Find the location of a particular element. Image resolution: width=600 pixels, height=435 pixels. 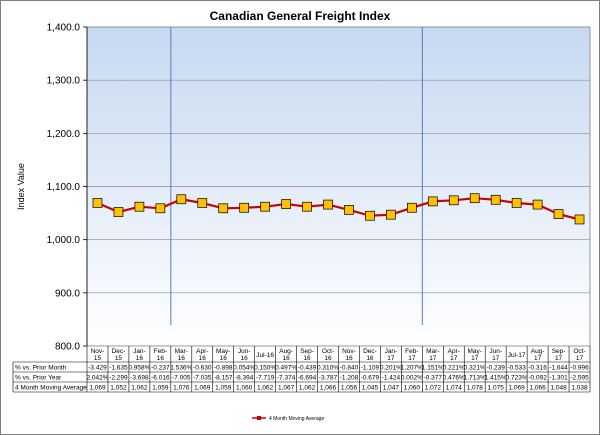

table-cell: 1,056 is located at coordinates (349, 388).